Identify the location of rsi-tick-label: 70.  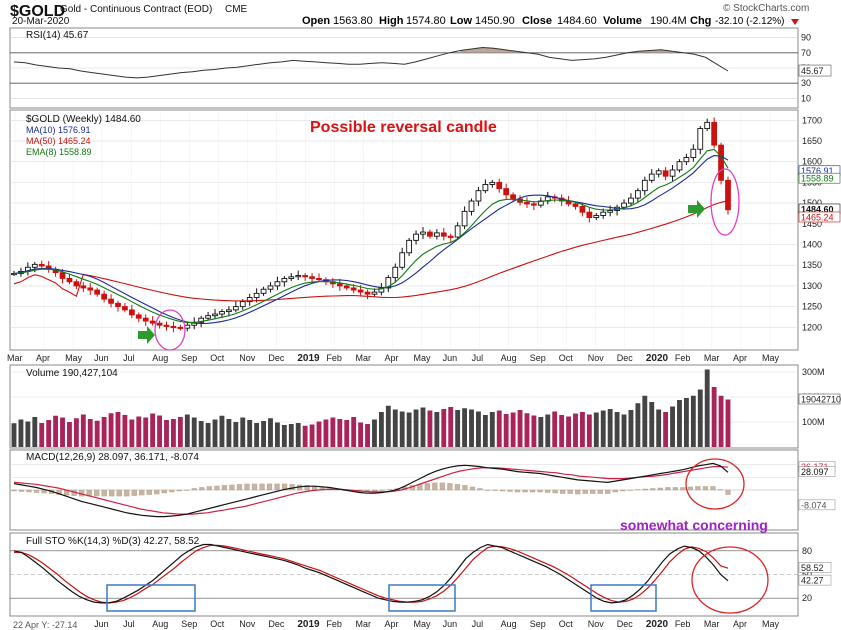
(806, 53).